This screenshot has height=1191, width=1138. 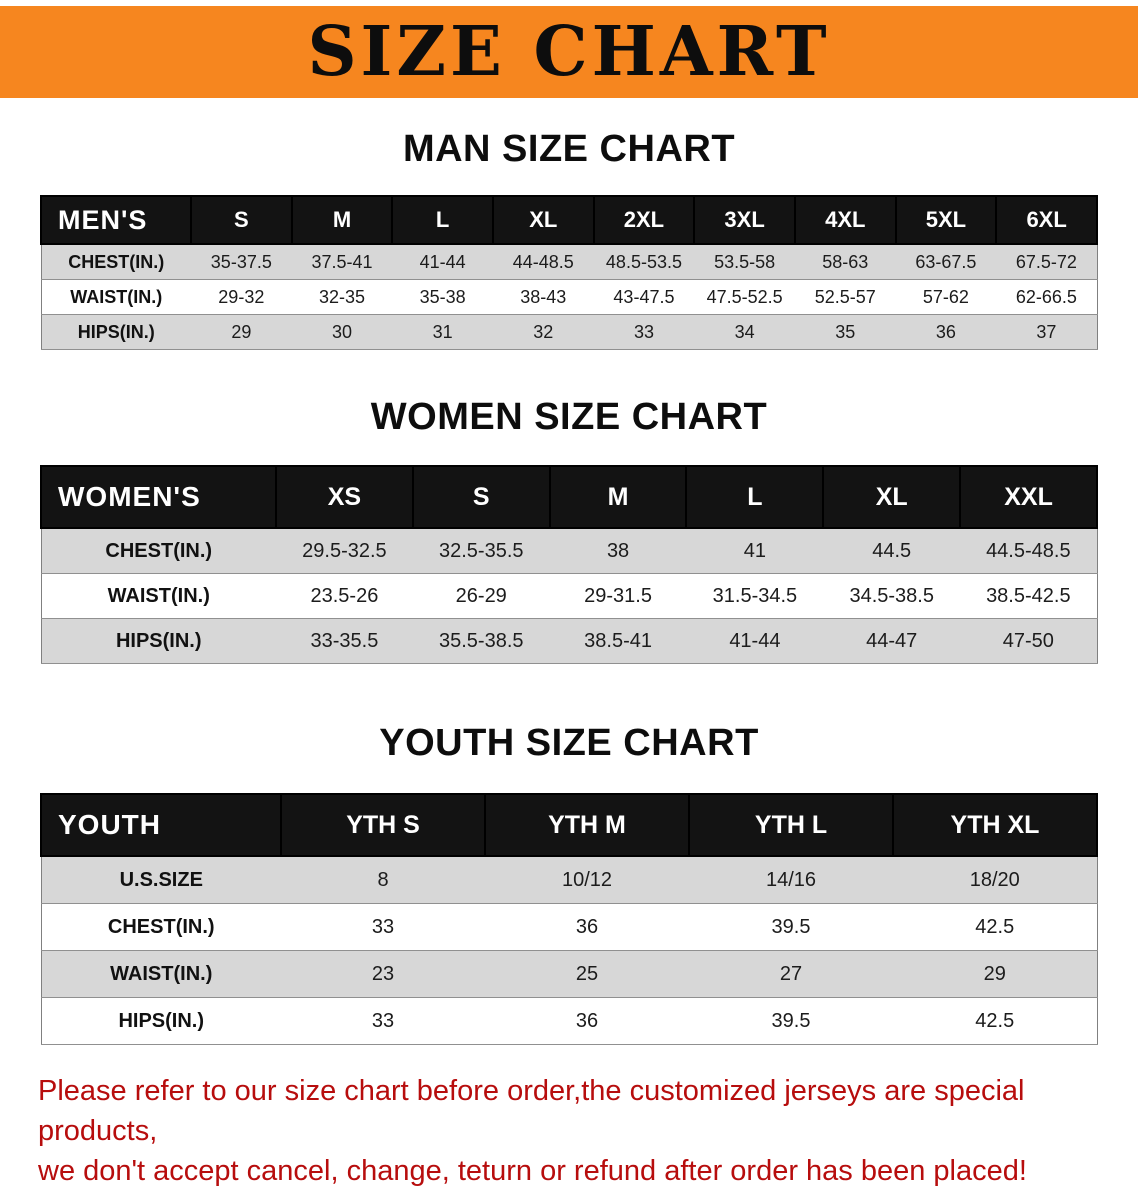 What do you see at coordinates (481, 550) in the screenshot?
I see `table-cell: 32.5-35.5` at bounding box center [481, 550].